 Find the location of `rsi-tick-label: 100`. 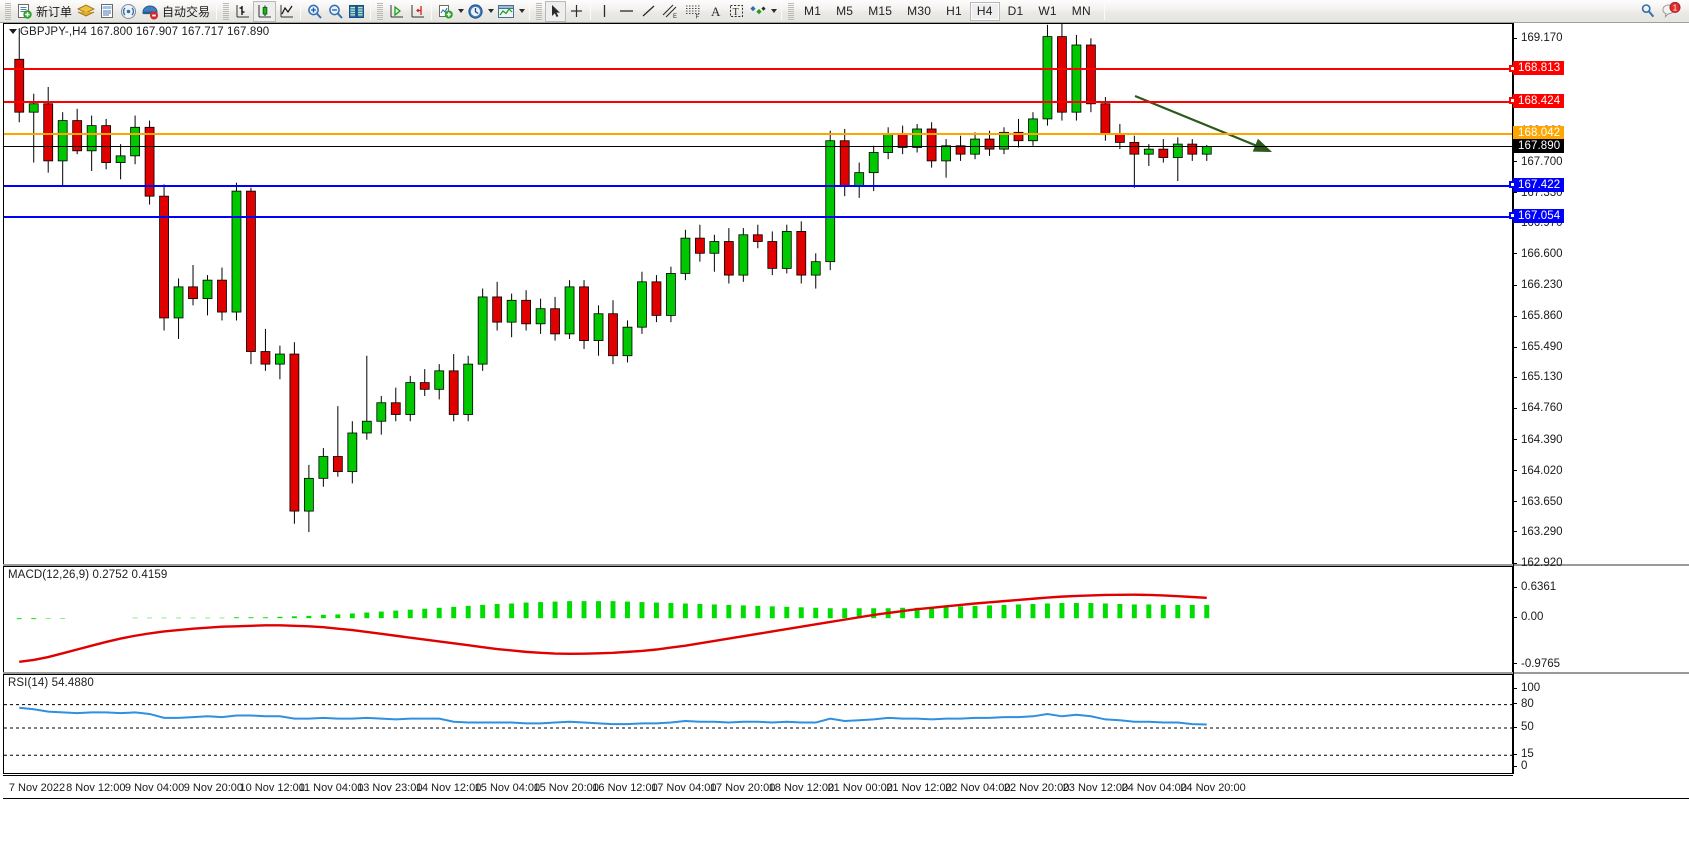

rsi-tick-label: 100 is located at coordinates (1531, 688).